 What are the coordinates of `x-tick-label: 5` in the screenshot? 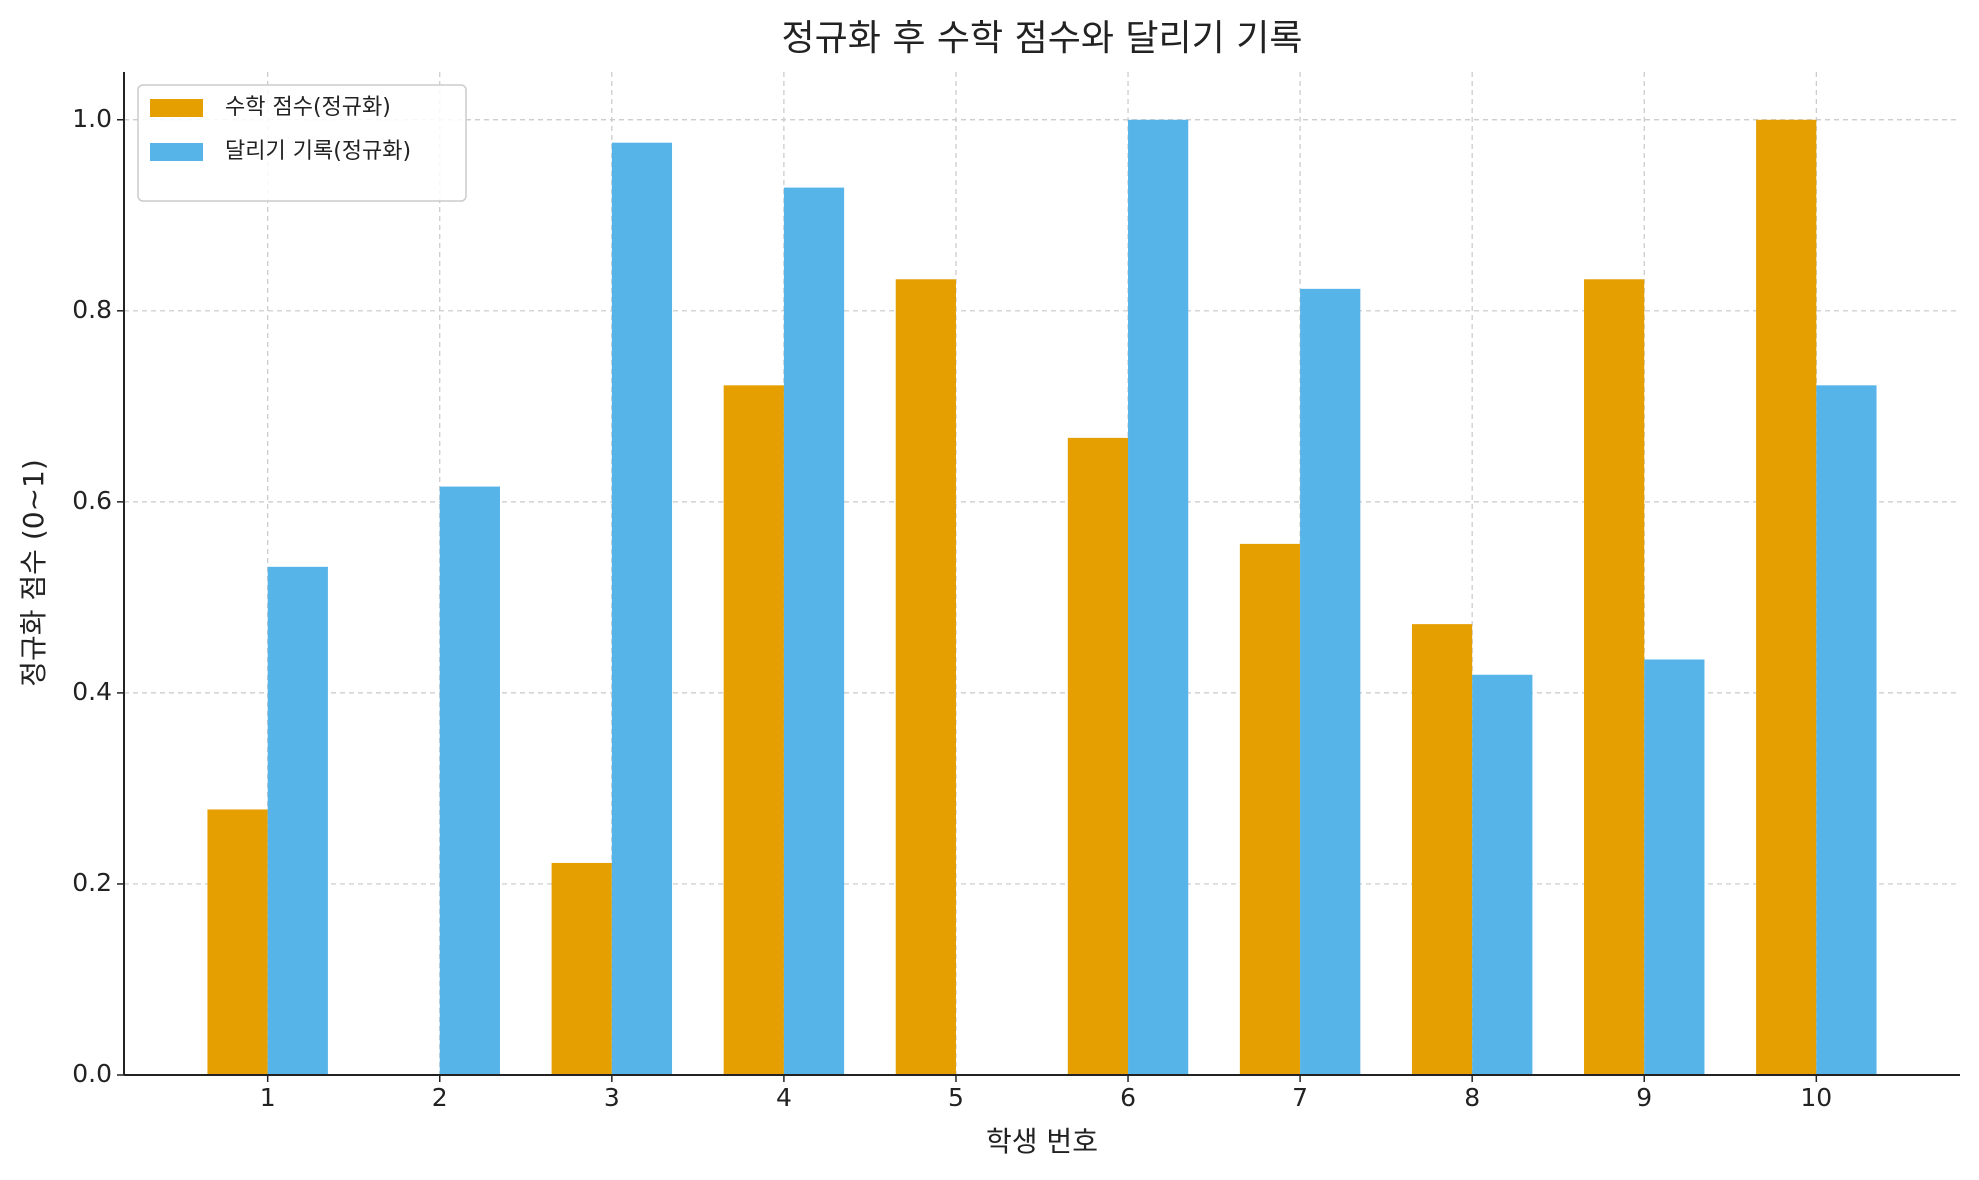 It's located at (956, 1097).